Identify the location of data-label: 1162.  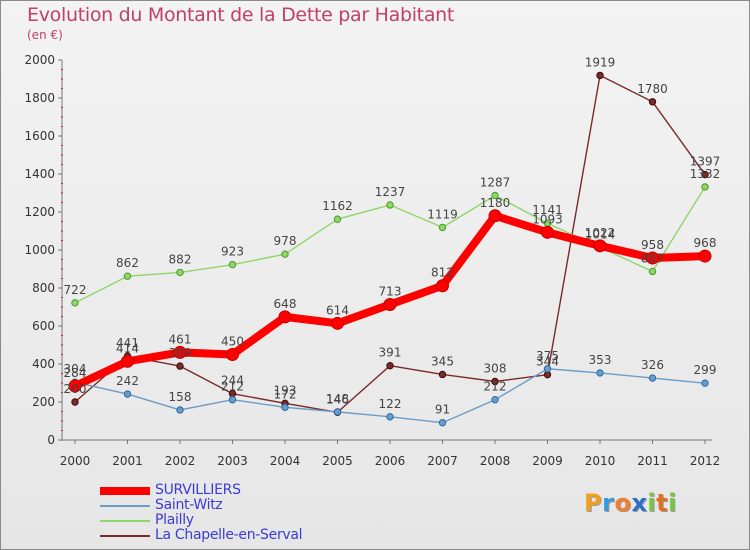
(337, 206).